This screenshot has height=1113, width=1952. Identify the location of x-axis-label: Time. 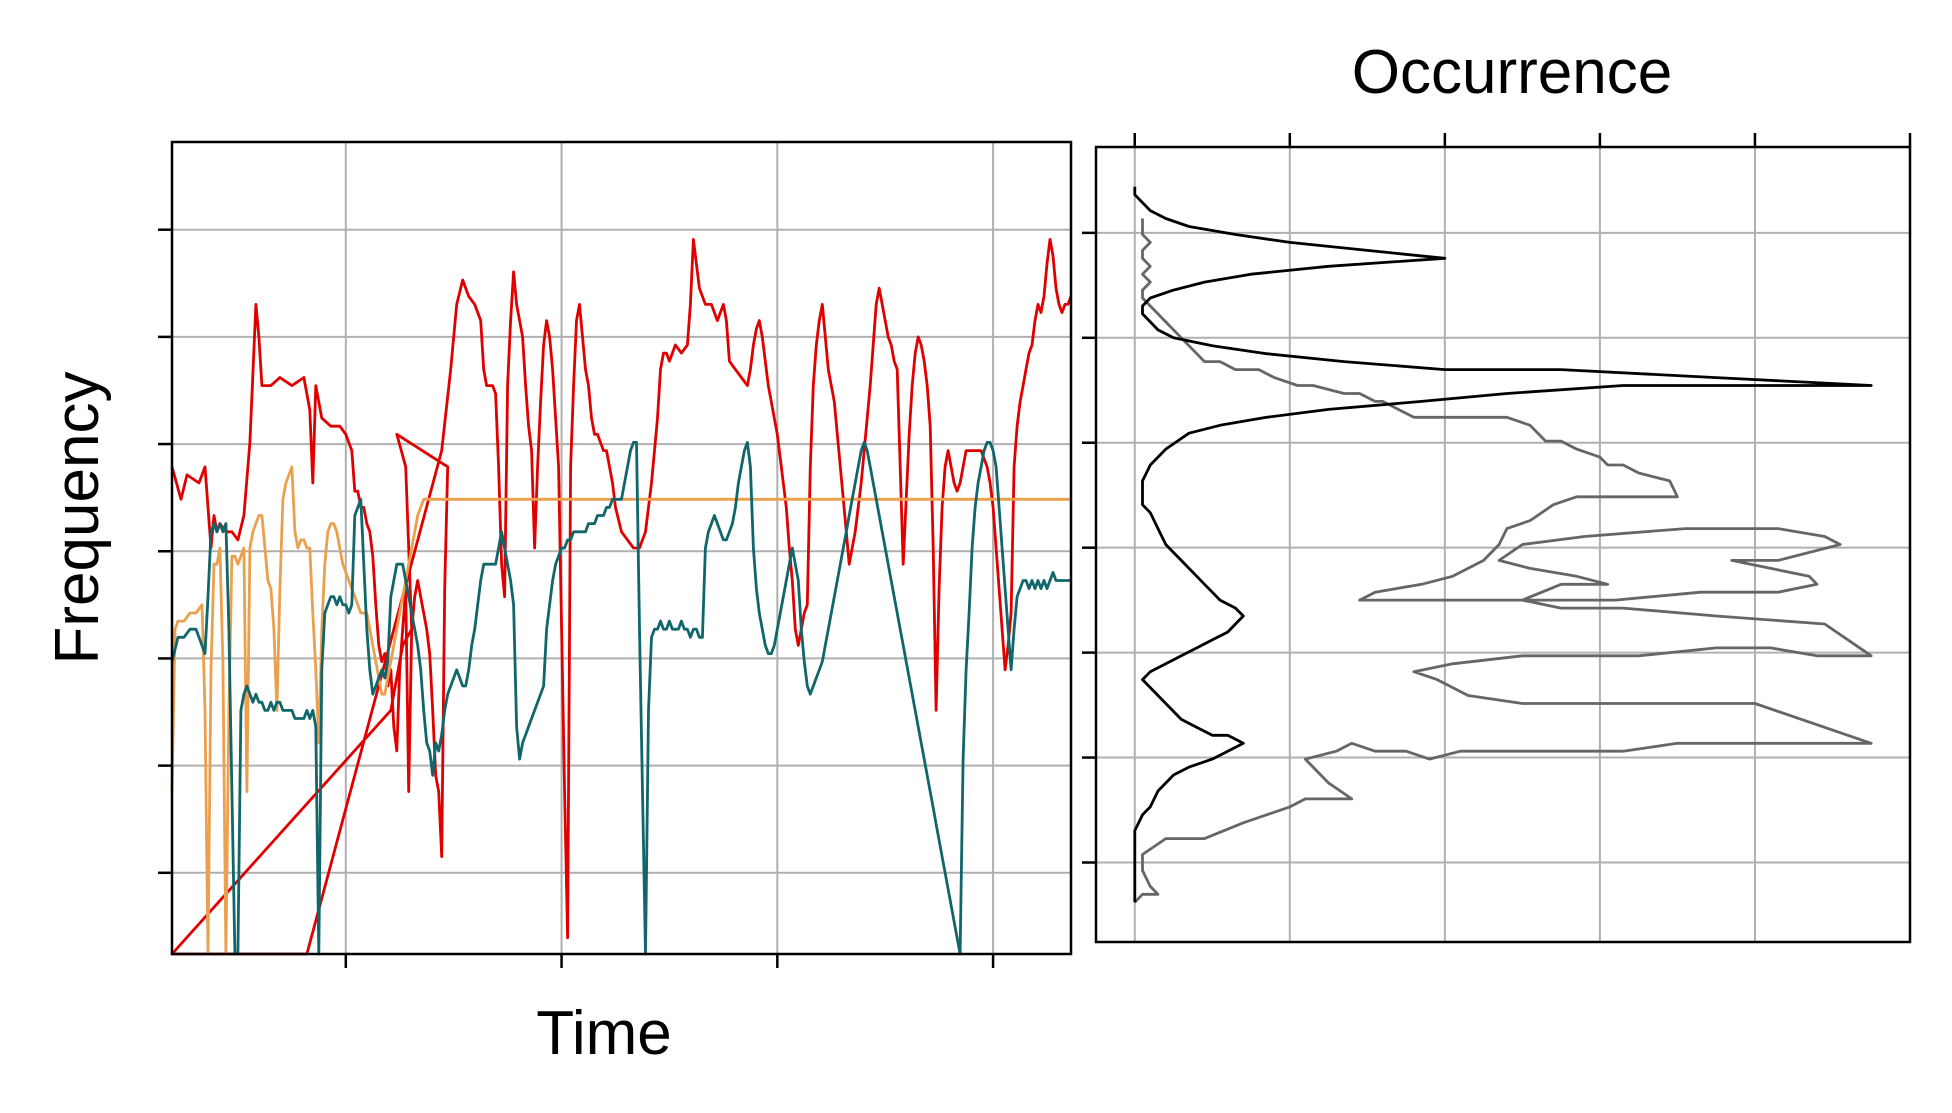
(603, 1033).